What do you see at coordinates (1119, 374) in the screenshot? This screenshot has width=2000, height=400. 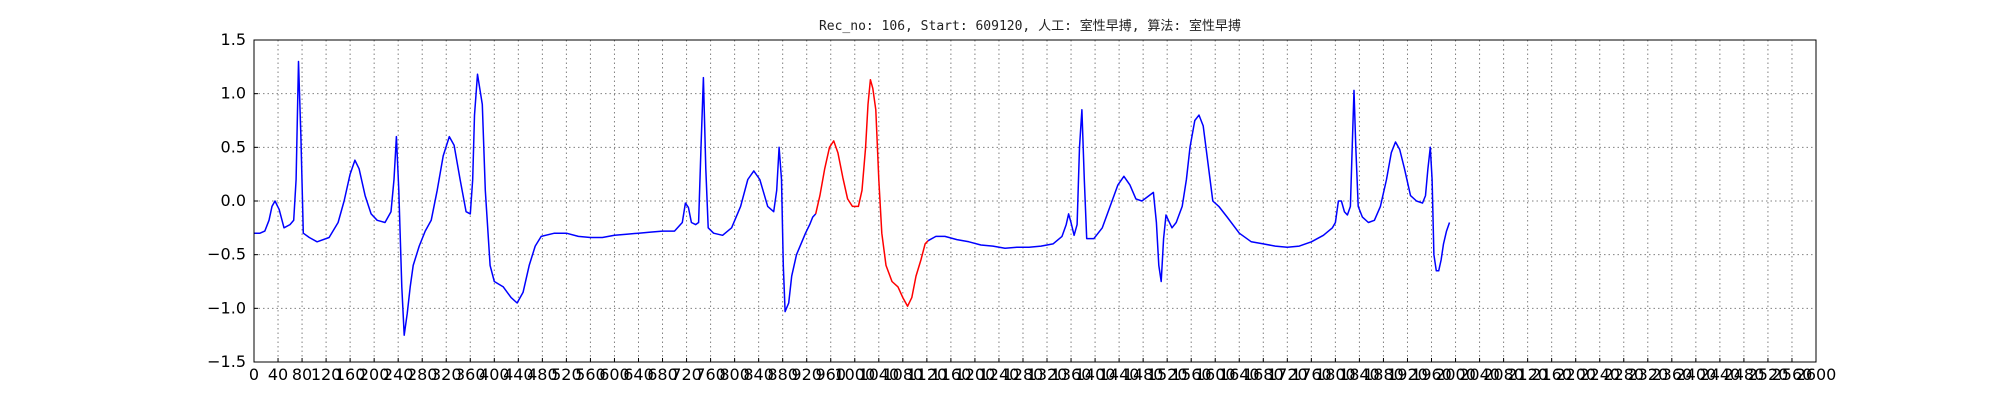 I see `x-tick-label: 1440` at bounding box center [1119, 374].